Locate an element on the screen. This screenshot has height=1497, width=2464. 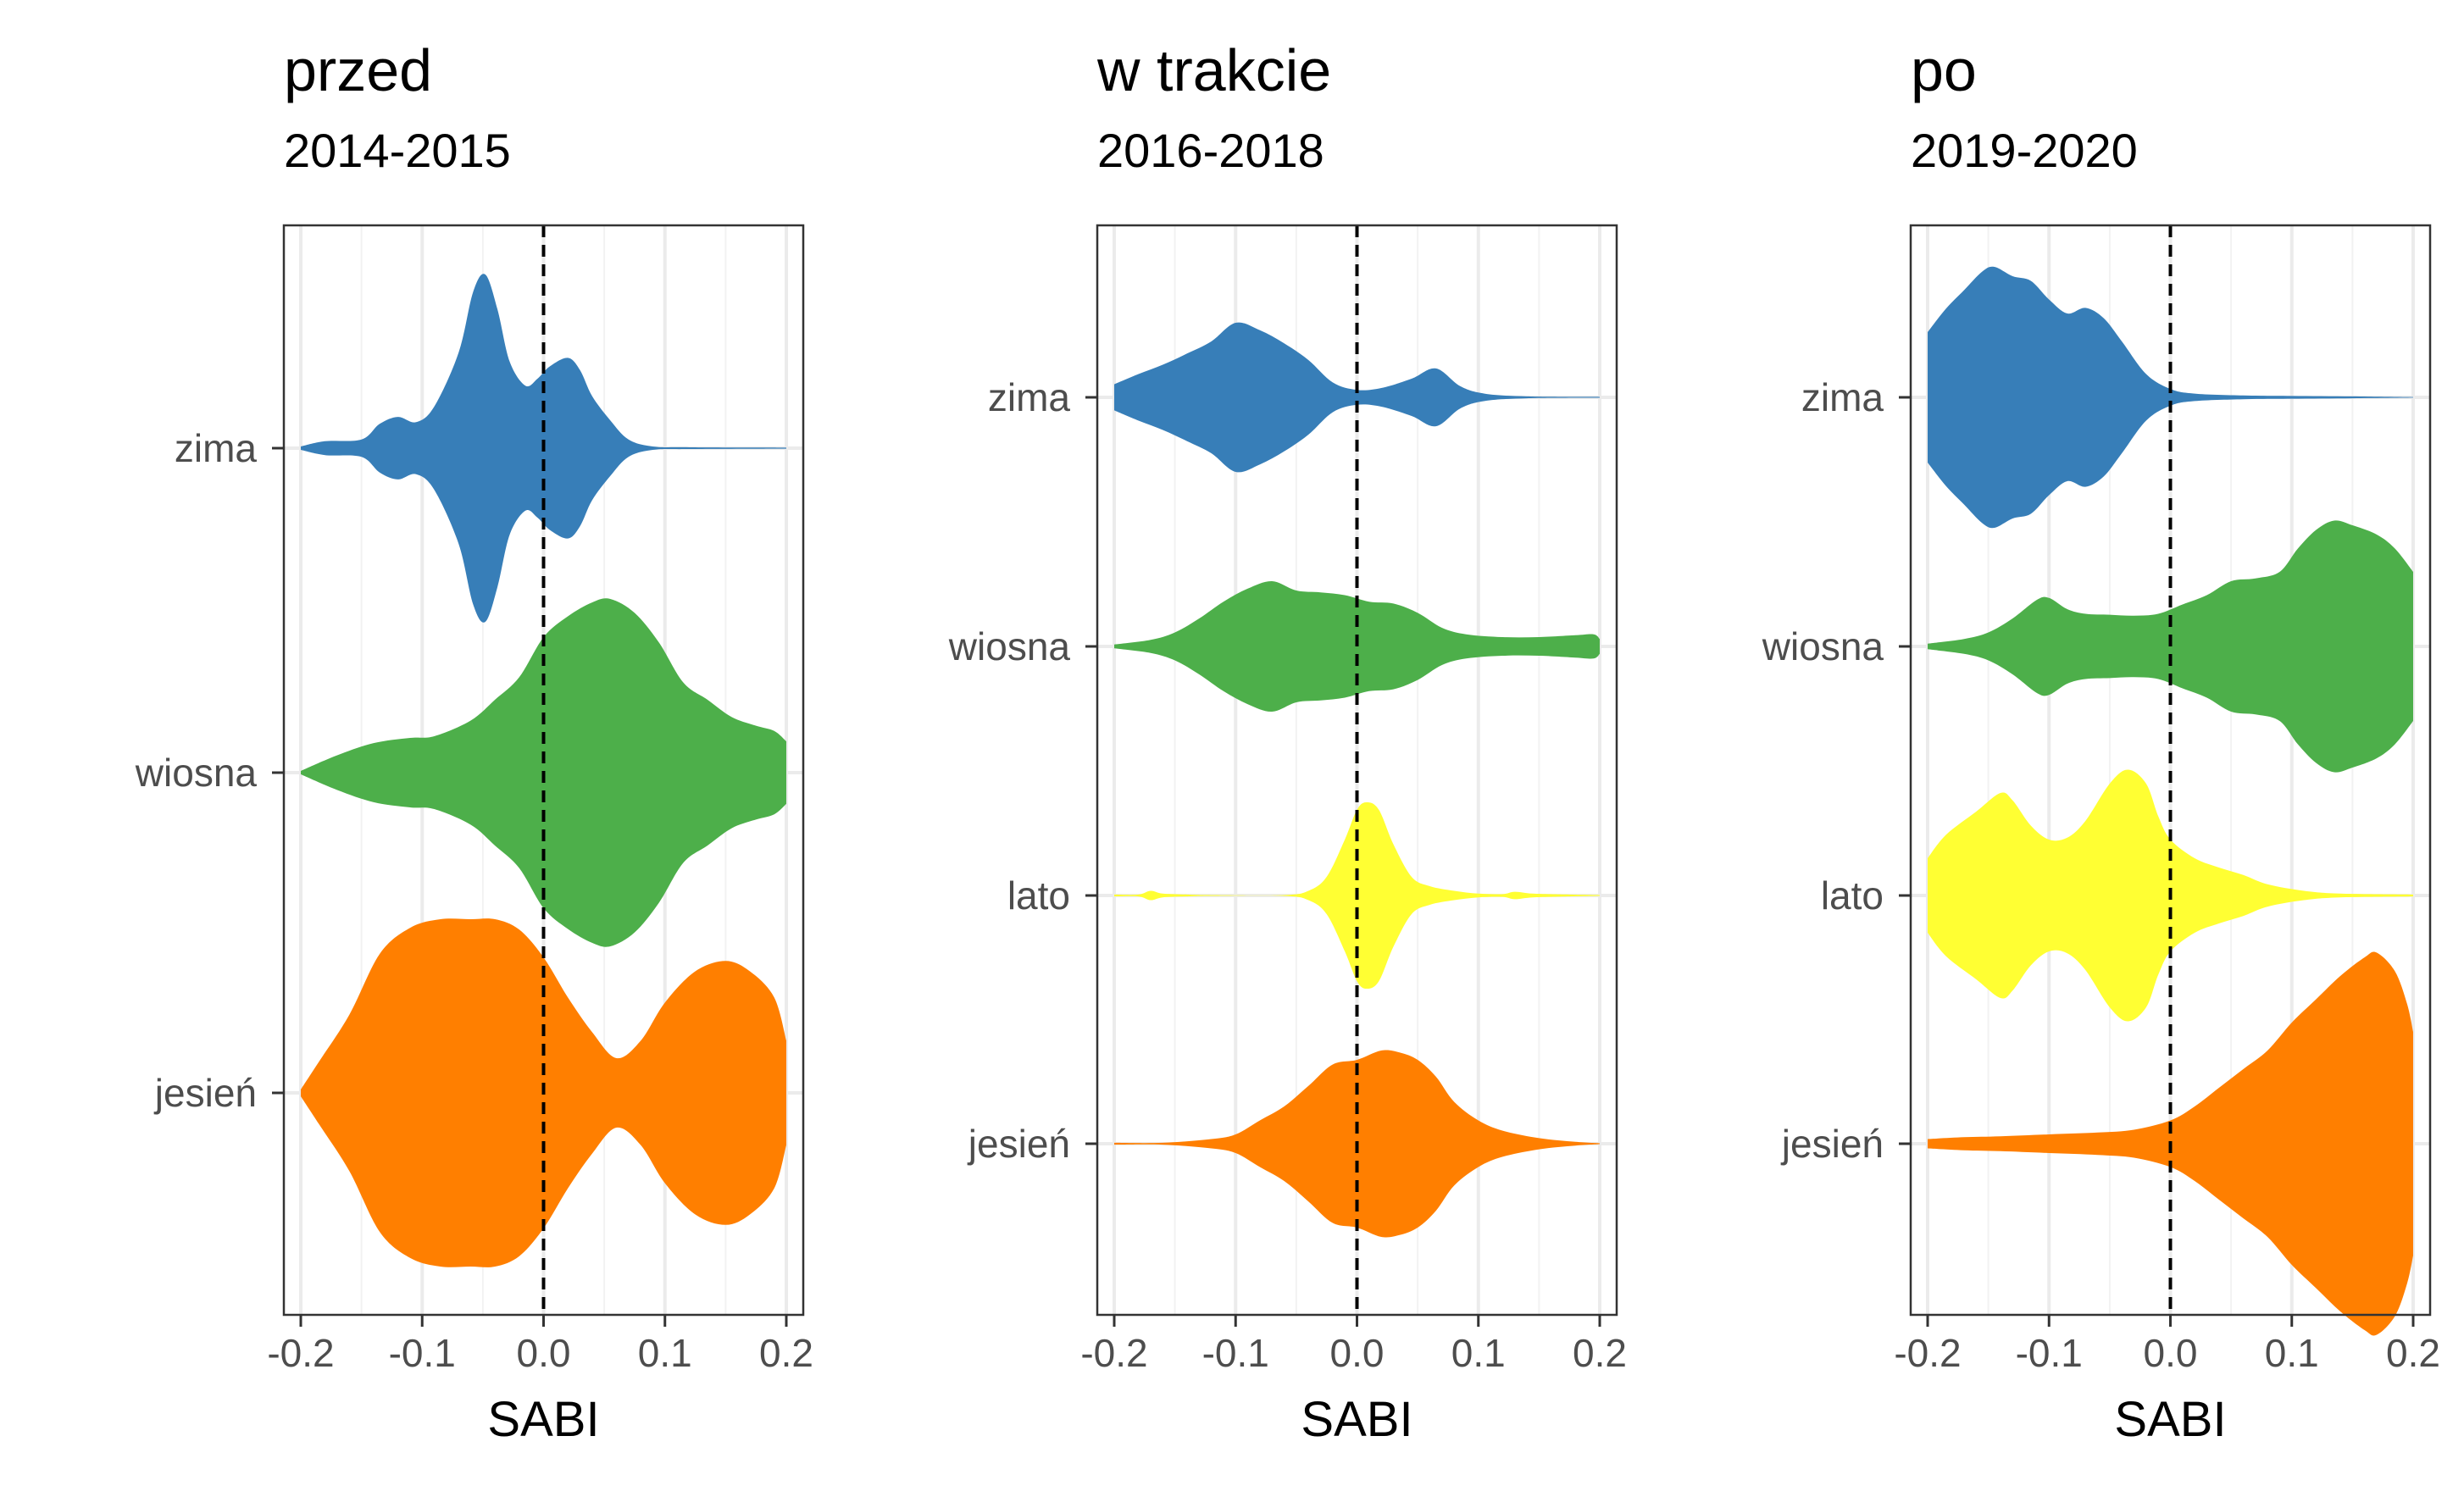
panel-title: przed is located at coordinates (358, 70).